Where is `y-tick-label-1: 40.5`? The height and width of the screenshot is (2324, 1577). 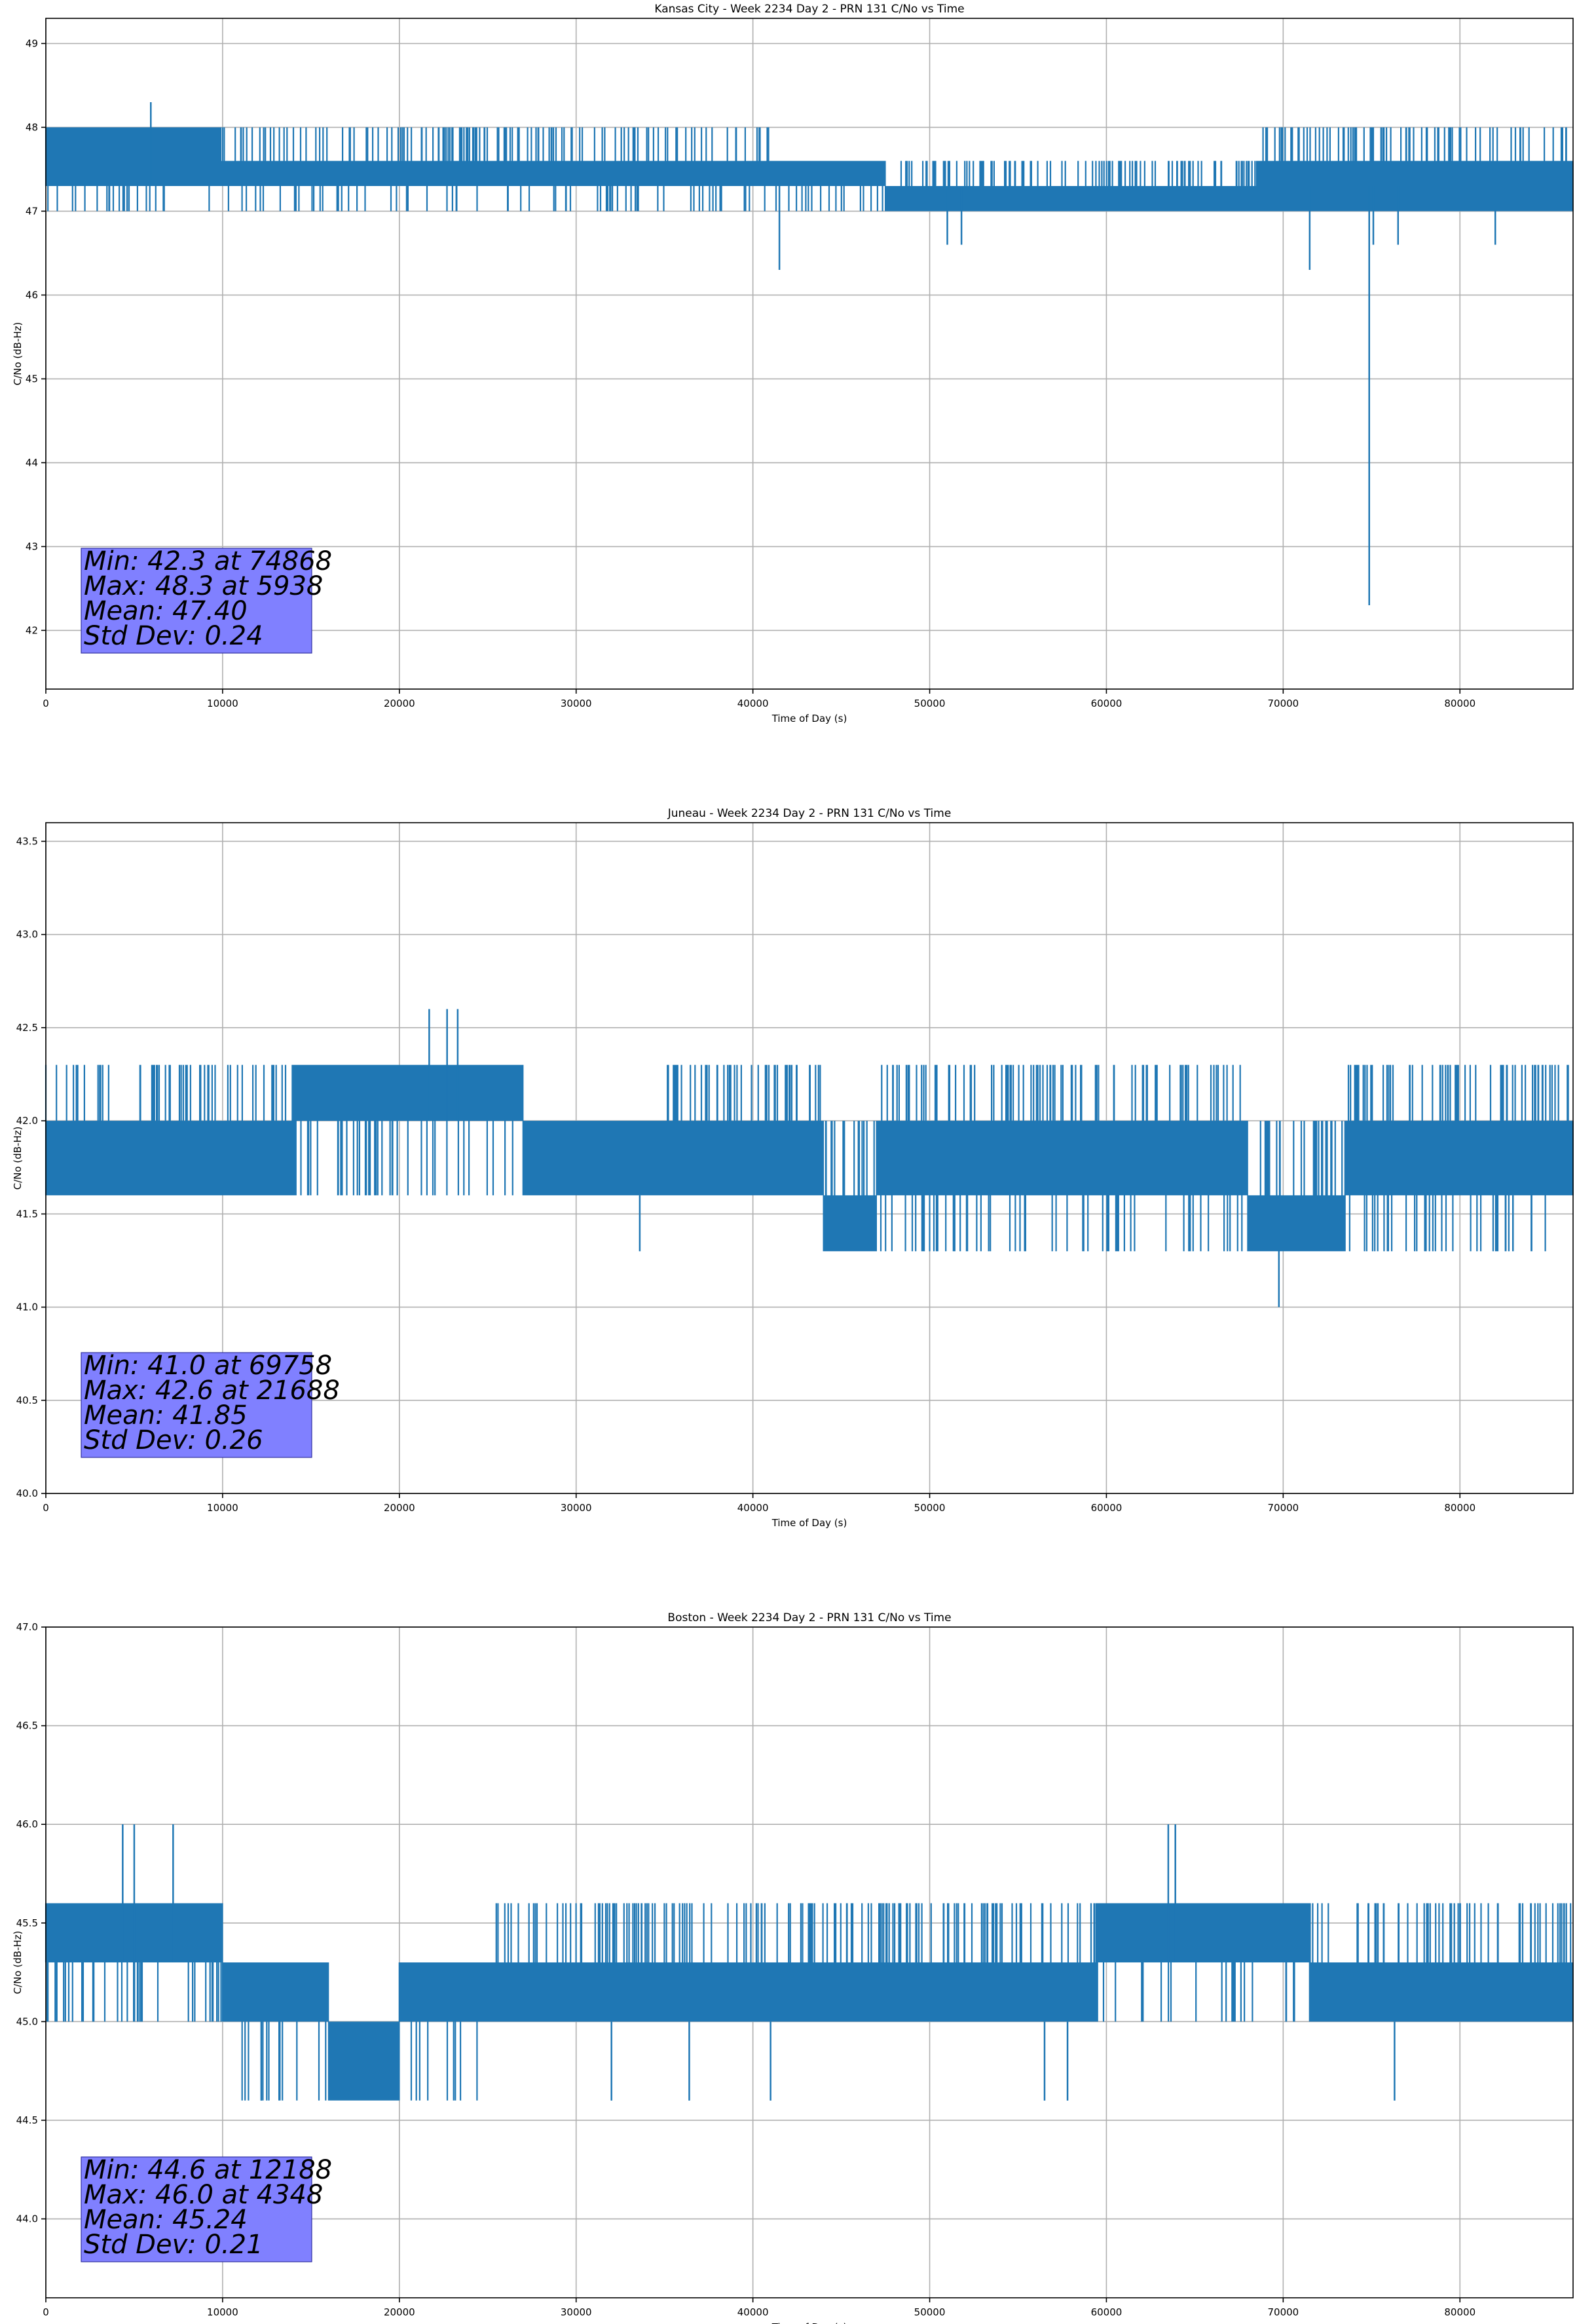
y-tick-label-1: 40.5 is located at coordinates (27, 1400).